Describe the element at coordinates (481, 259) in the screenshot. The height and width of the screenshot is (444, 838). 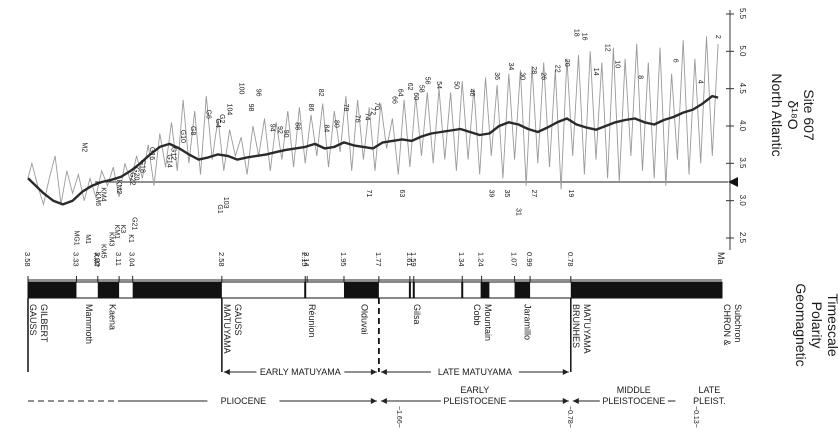
I see `age-tick-label: 1.24` at that location.